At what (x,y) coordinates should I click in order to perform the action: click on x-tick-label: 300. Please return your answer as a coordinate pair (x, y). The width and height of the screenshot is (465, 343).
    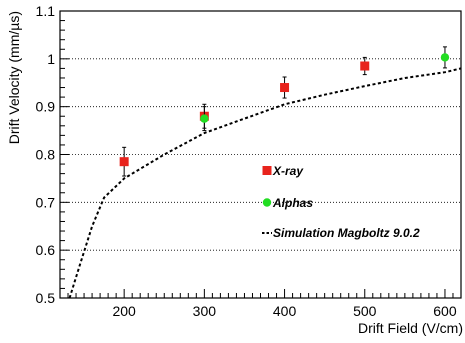
    Looking at the image, I should click on (205, 311).